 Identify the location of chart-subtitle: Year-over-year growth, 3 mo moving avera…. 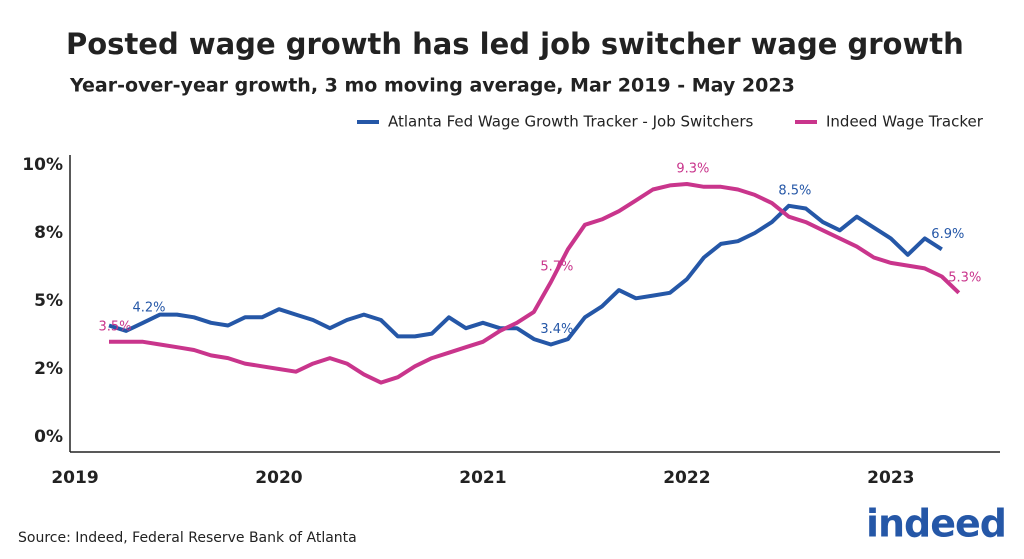
(432, 86).